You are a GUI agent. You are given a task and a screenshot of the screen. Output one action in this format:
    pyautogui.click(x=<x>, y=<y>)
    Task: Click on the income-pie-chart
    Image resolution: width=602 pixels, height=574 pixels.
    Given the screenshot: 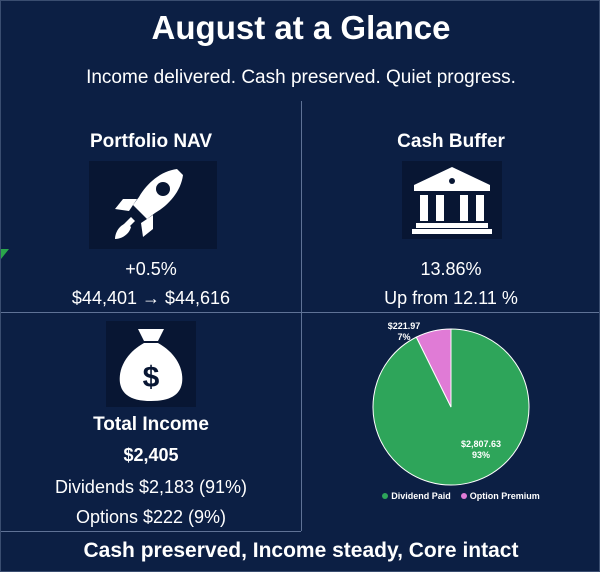 What is the action you would take?
    pyautogui.click(x=451, y=407)
    